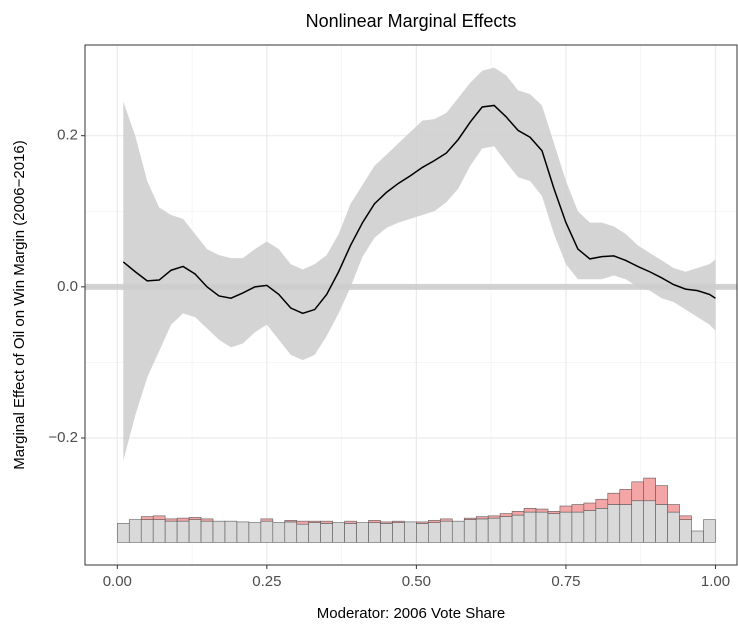 This screenshot has width=738, height=631. What do you see at coordinates (67, 135) in the screenshot?
I see `y-tick-label: 0.2` at bounding box center [67, 135].